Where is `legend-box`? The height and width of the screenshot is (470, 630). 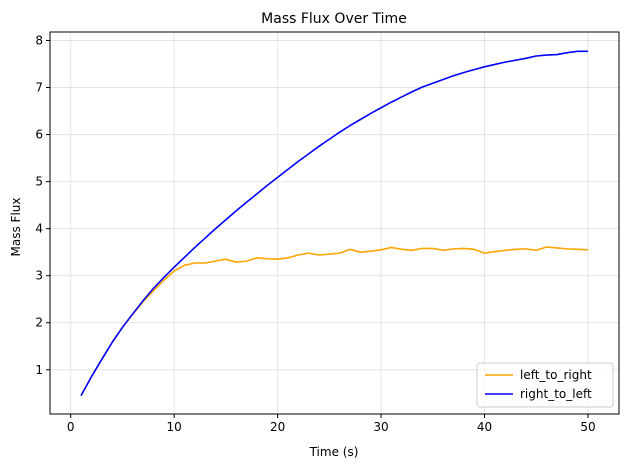 legend-box is located at coordinates (545, 385).